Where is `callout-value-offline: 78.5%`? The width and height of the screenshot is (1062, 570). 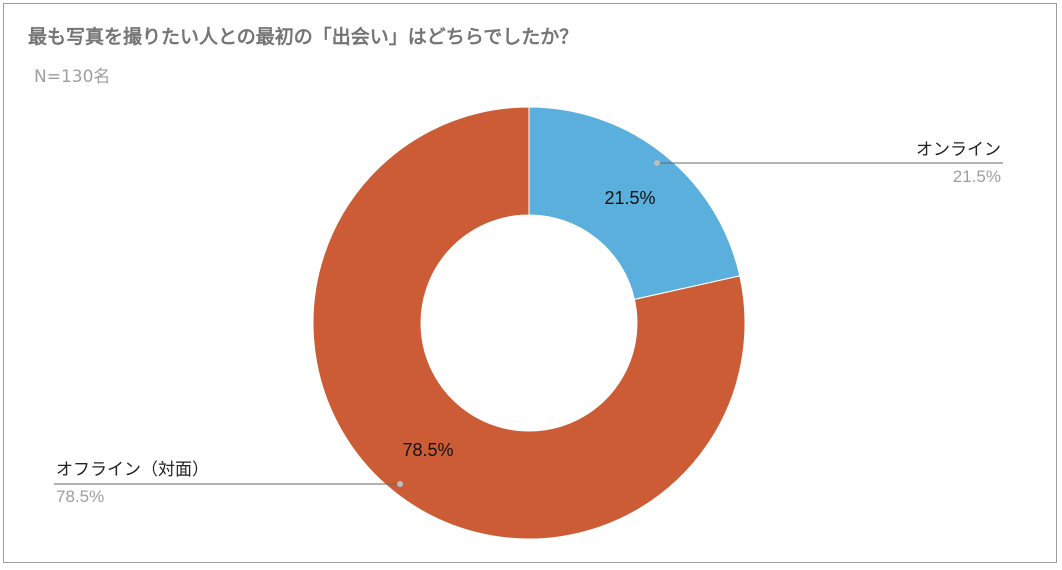 callout-value-offline: 78.5% is located at coordinates (80, 496).